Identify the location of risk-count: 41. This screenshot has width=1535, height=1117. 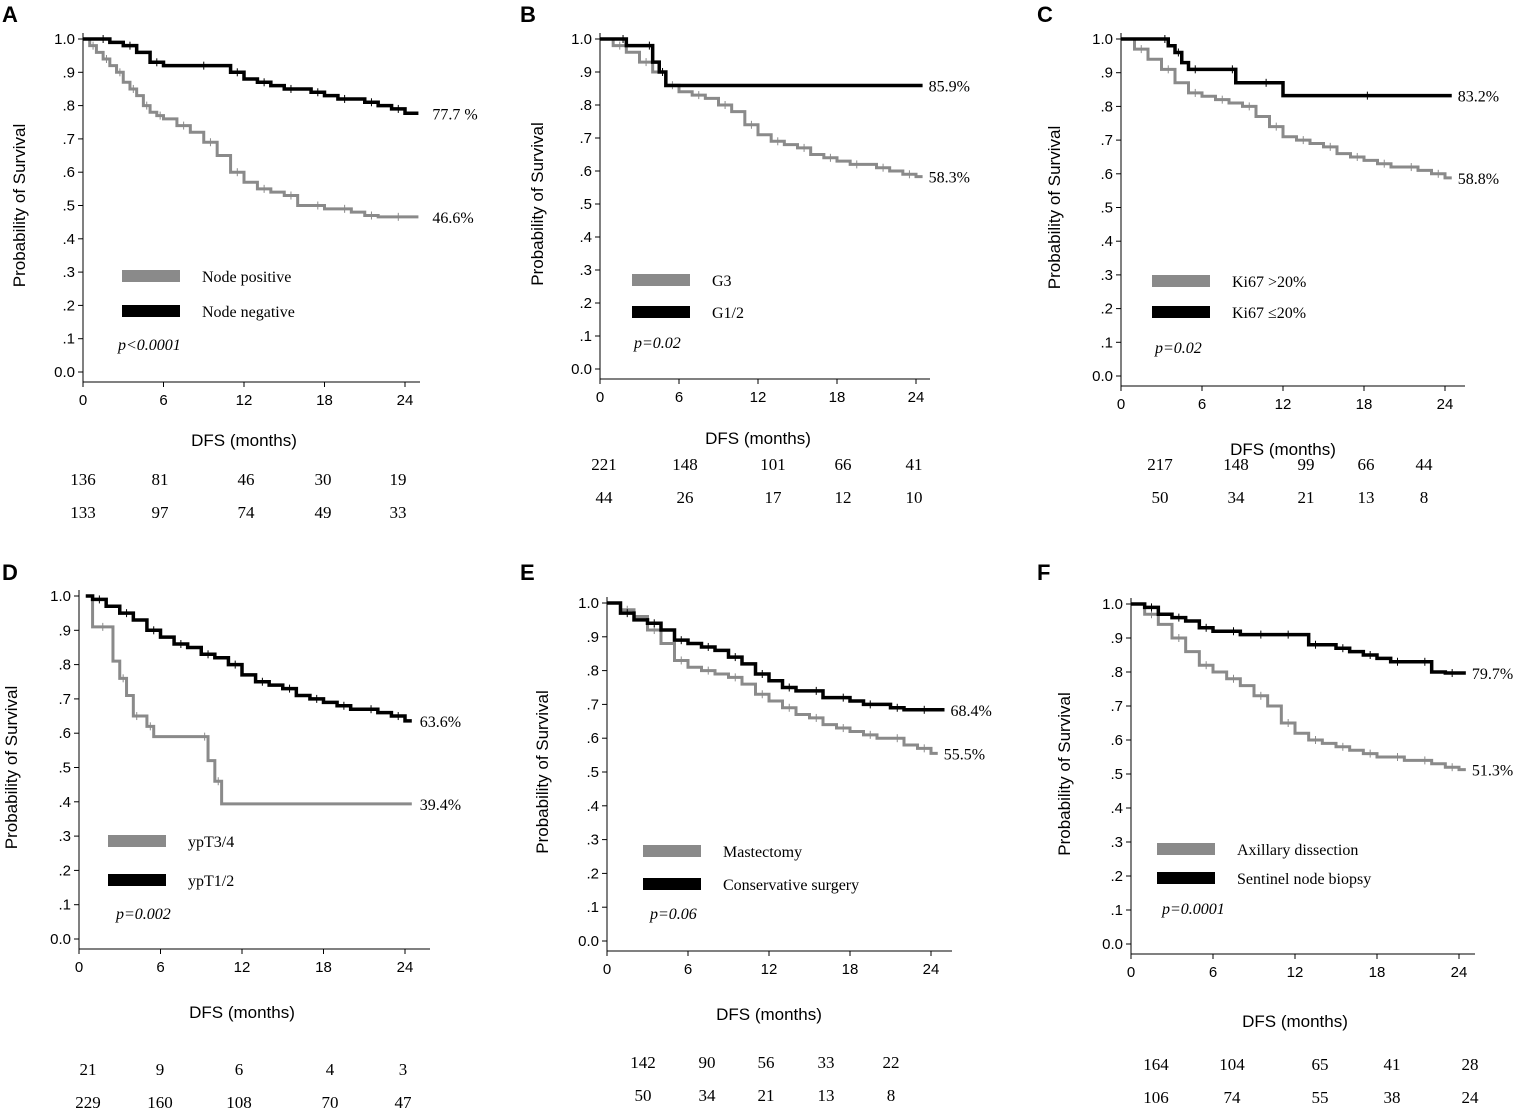
(1392, 1064).